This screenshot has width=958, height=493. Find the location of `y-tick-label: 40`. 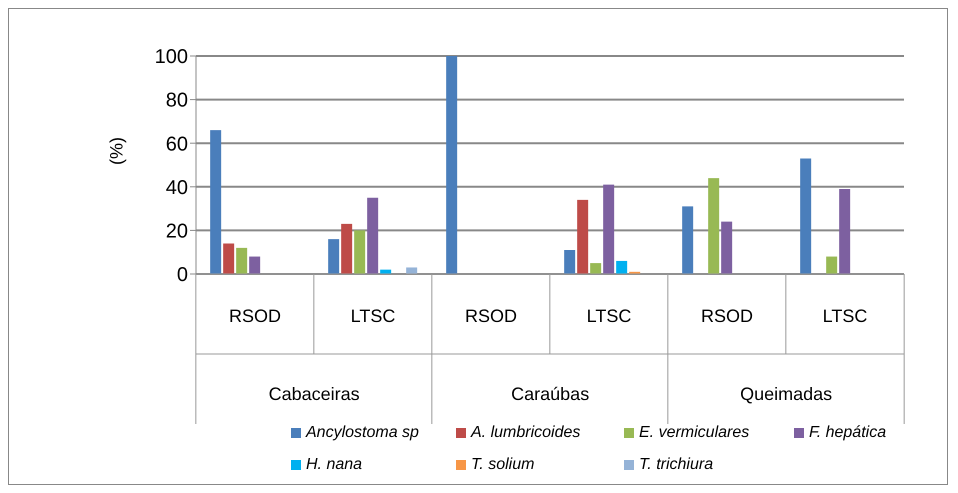

y-tick-label: 40 is located at coordinates (177, 187).